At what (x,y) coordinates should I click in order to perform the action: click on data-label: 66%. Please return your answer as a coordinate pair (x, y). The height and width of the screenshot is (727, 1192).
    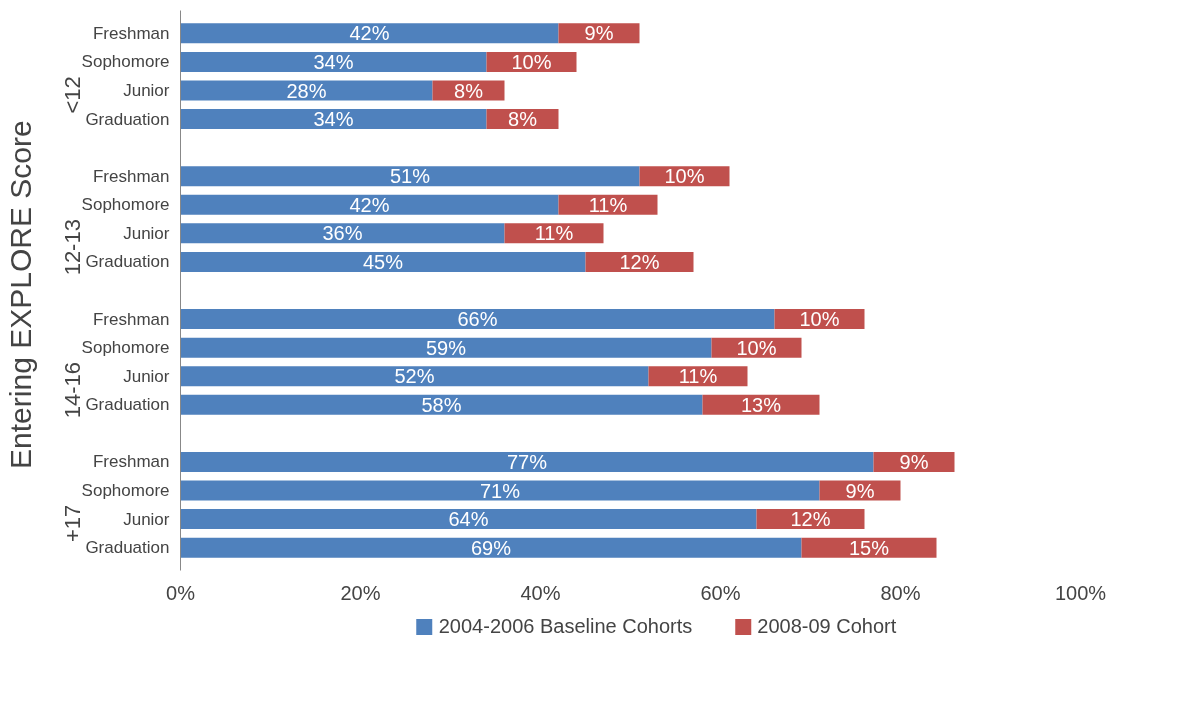
    Looking at the image, I should click on (477, 319).